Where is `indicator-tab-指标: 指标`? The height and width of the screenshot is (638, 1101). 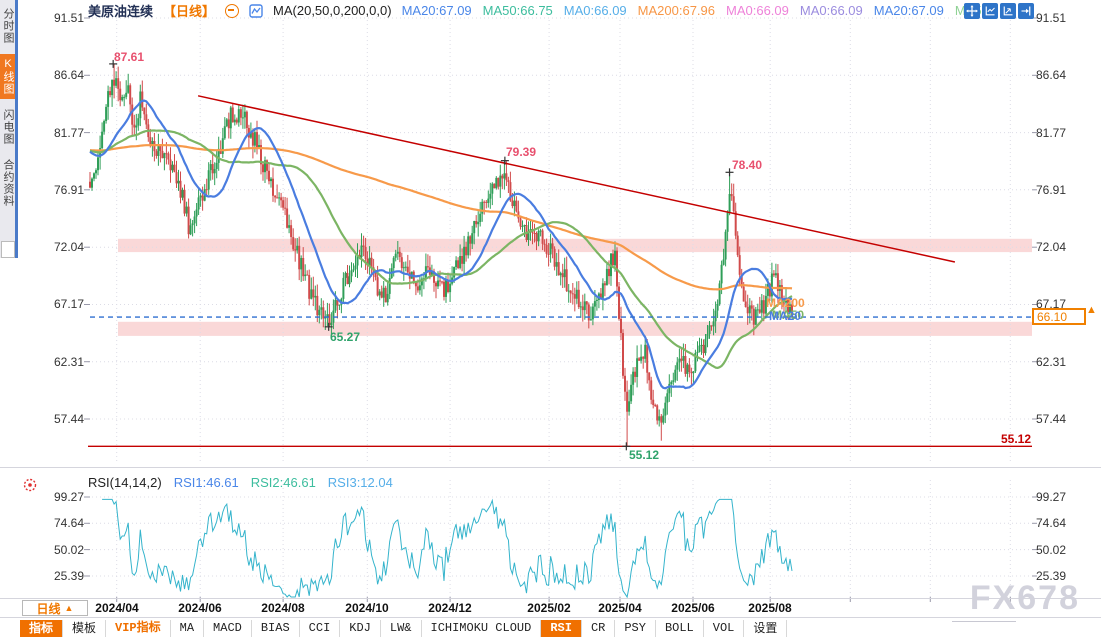
indicator-tab-指标: 指标 is located at coordinates (42, 628).